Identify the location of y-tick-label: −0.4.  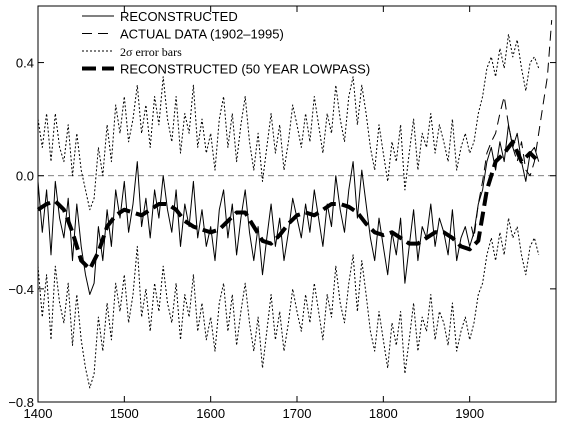
(21, 289).